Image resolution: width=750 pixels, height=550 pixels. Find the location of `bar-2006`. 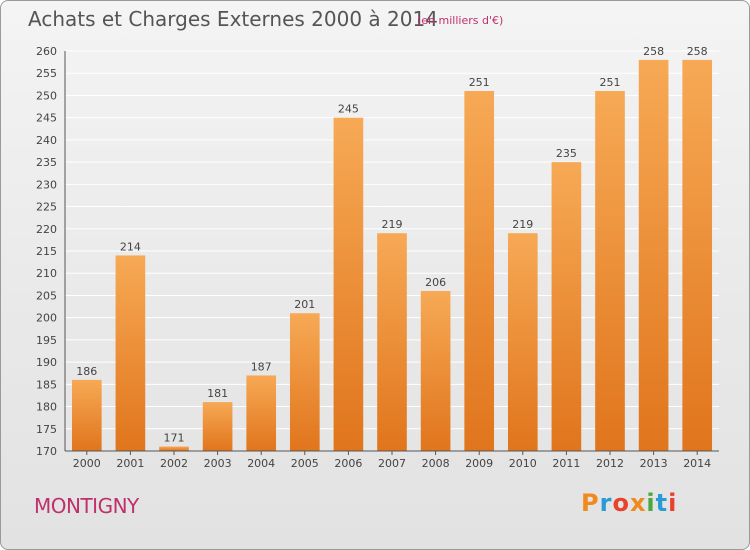

bar-2006 is located at coordinates (348, 284).